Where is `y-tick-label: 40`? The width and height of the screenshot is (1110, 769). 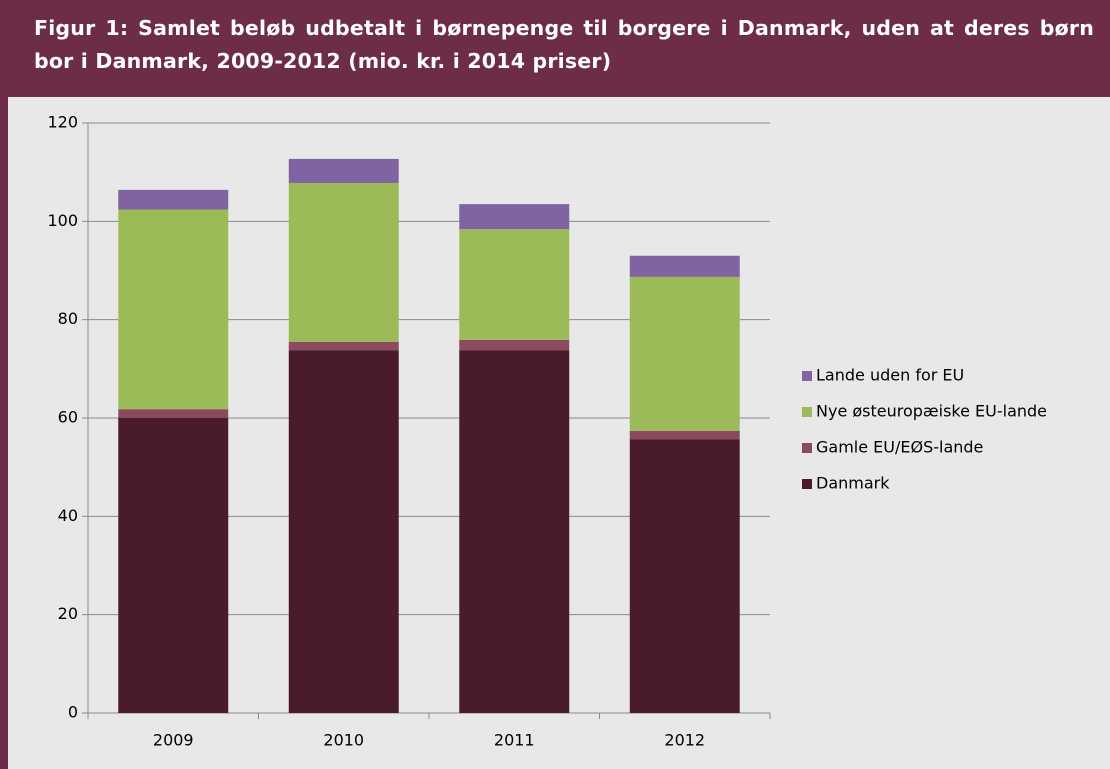
y-tick-label: 40 is located at coordinates (68, 515).